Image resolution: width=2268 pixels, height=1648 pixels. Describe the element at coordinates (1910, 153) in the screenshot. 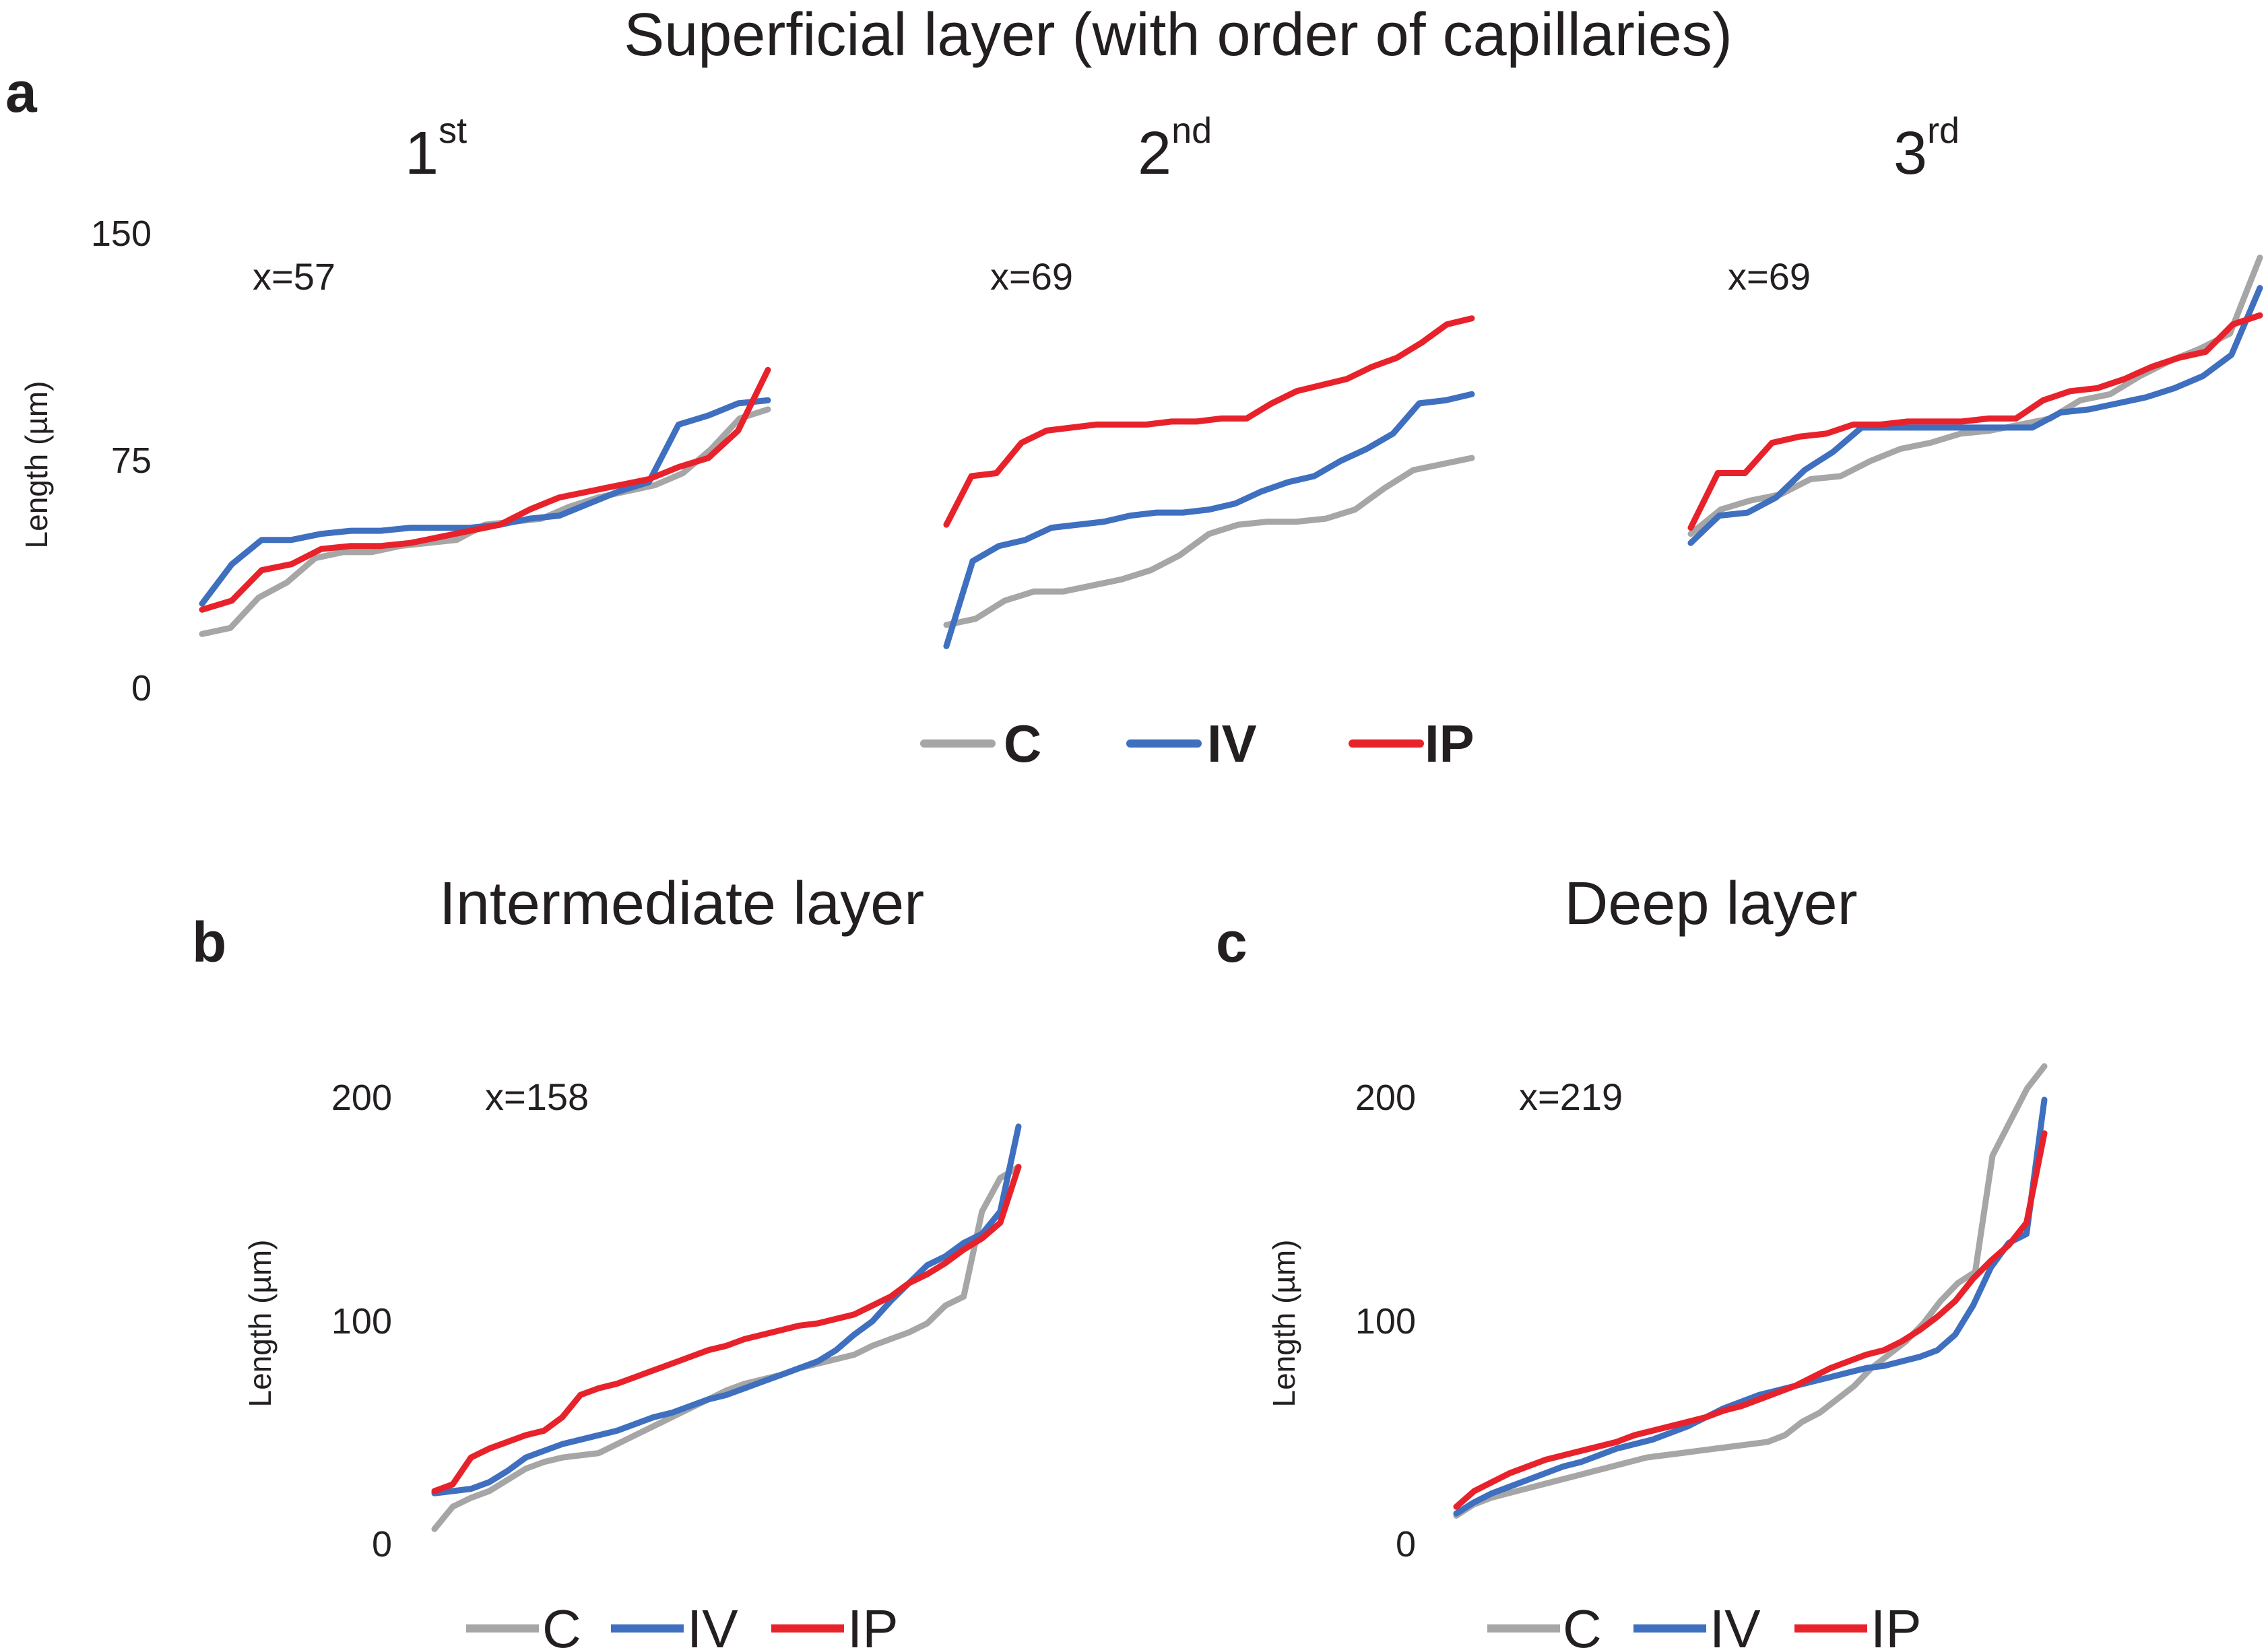

I see `order-number-3: 3` at that location.